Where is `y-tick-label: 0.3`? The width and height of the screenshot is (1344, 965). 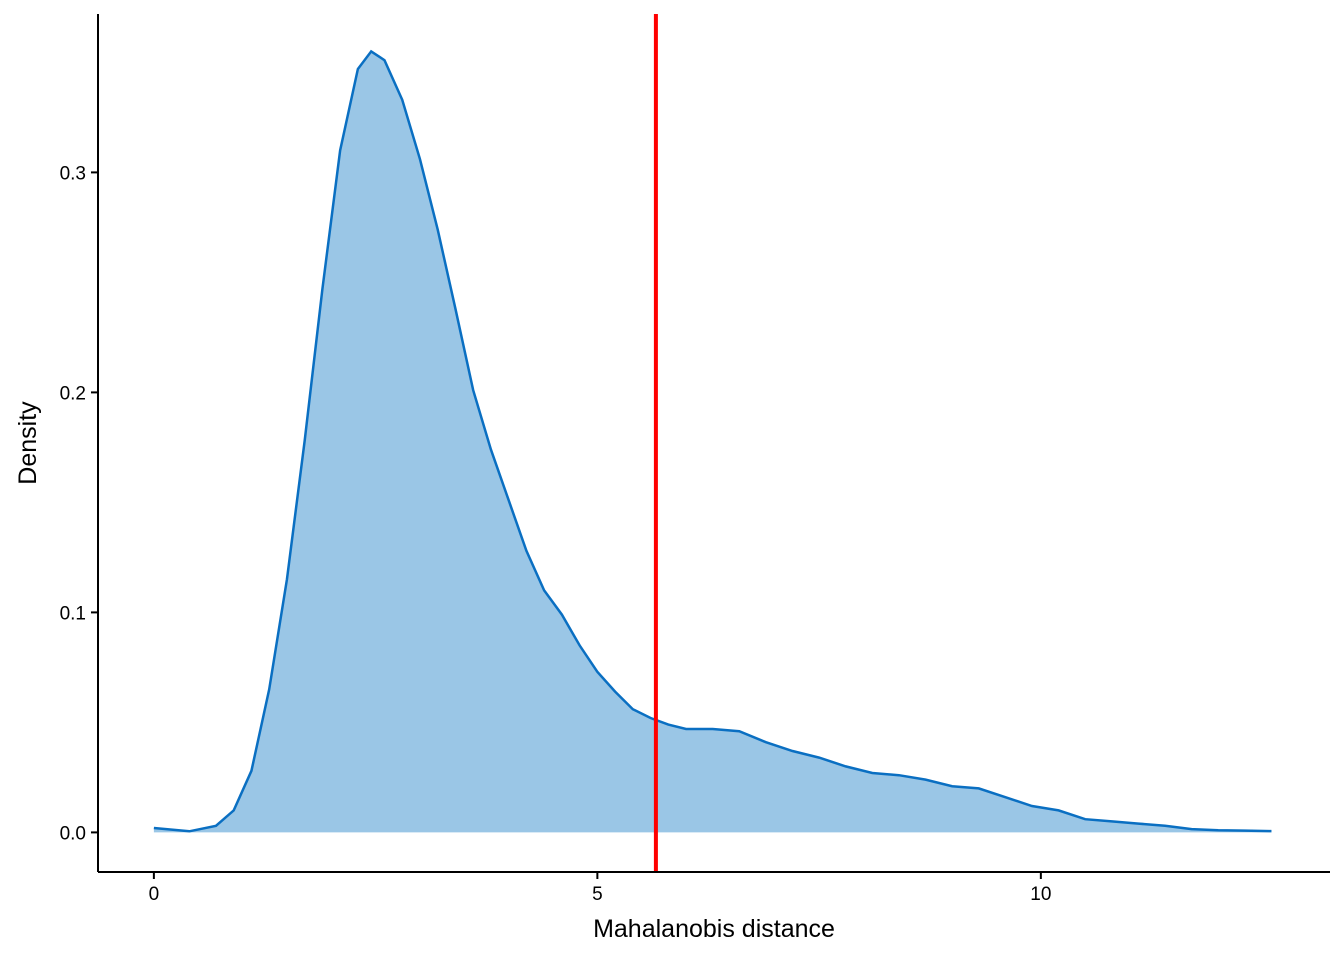
y-tick-label: 0.3 is located at coordinates (73, 173).